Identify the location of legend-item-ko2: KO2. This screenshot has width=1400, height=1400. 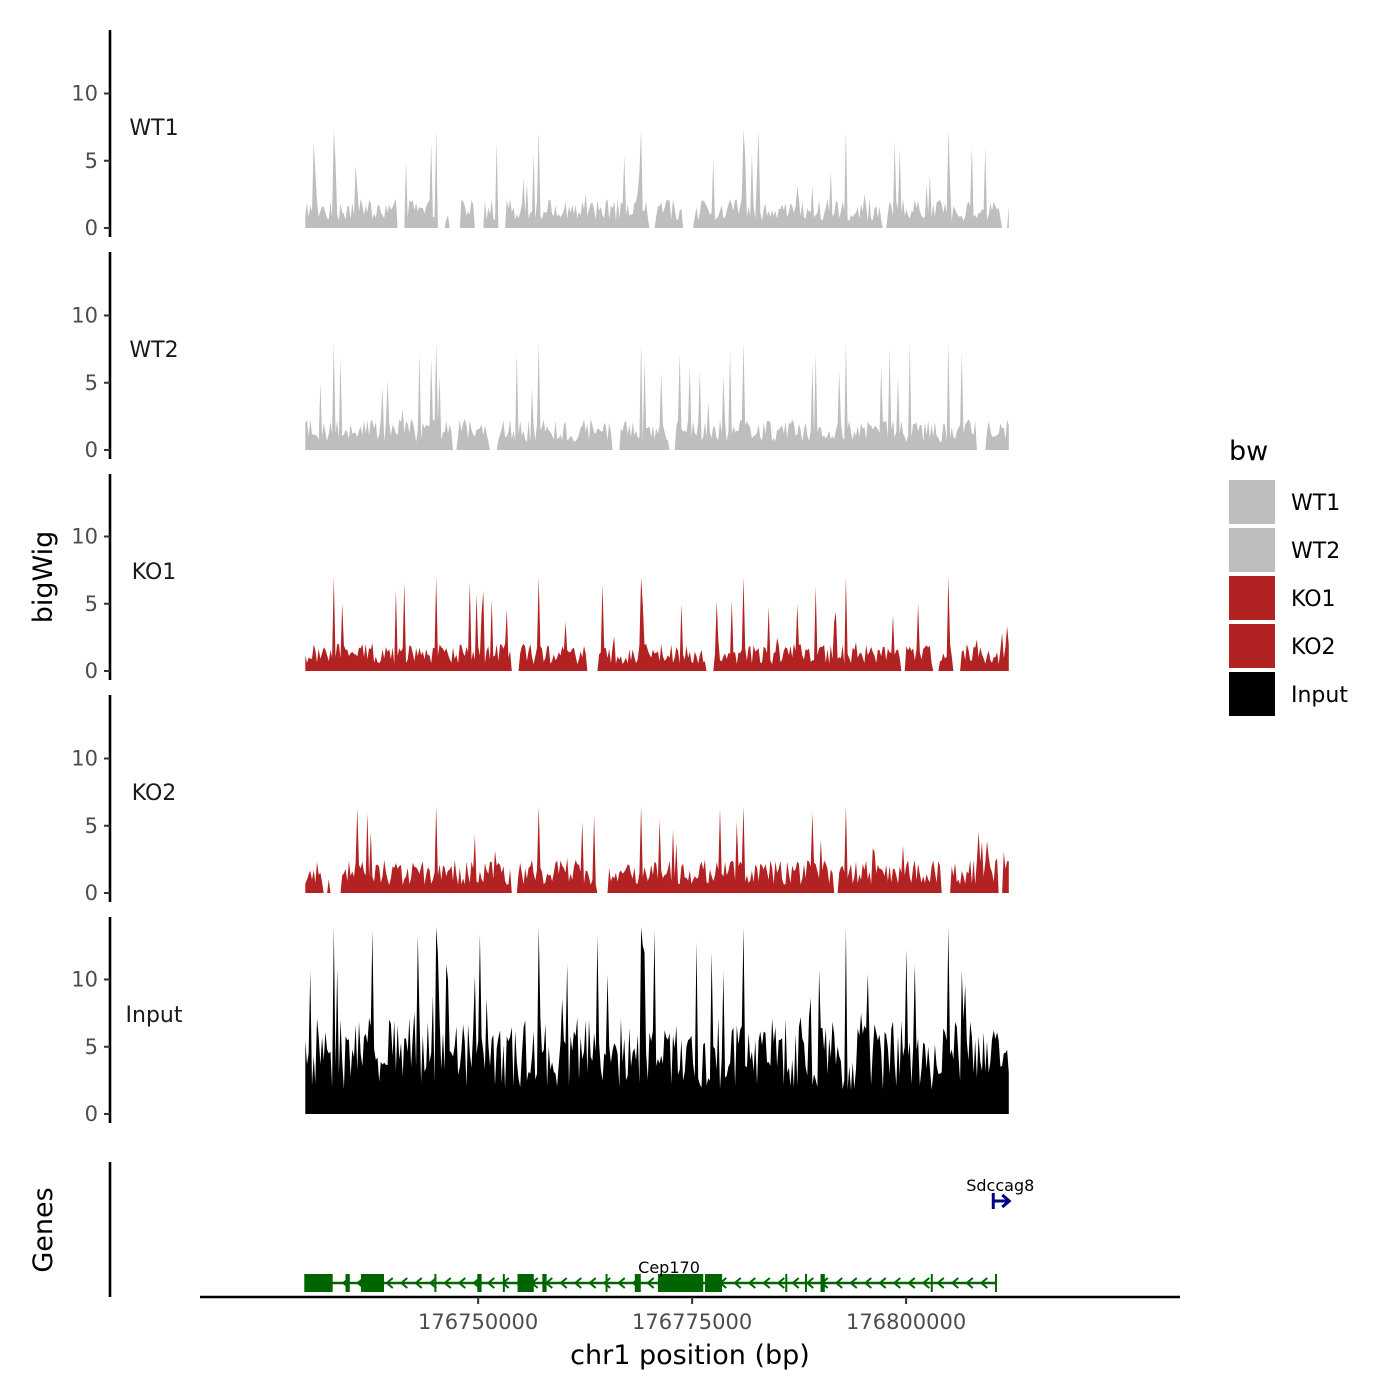
(1282, 646).